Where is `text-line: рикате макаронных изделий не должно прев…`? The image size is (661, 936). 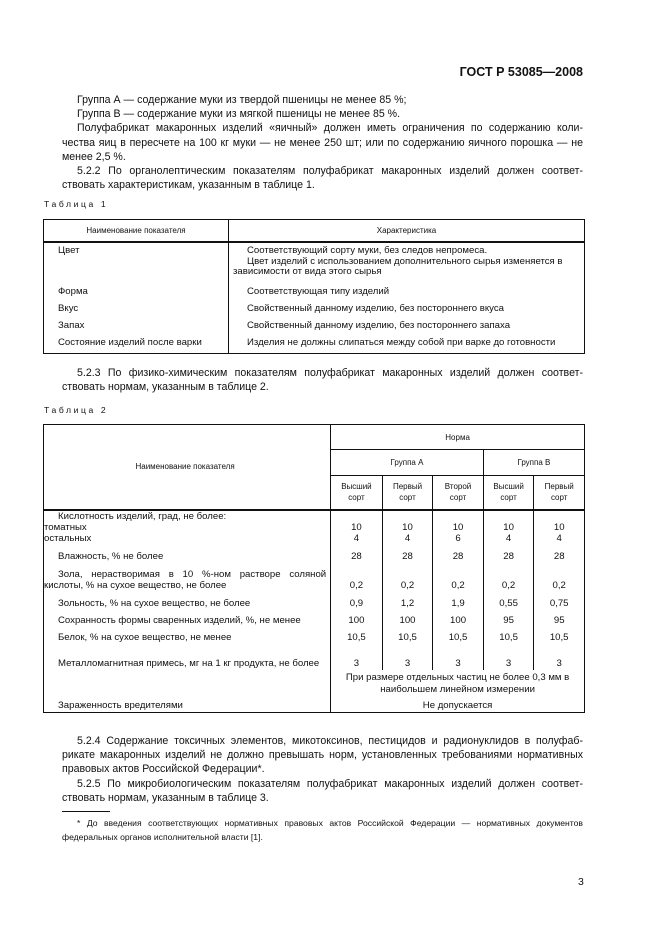 text-line: рикате макаронных изделий не должно прев… is located at coordinates (322, 755).